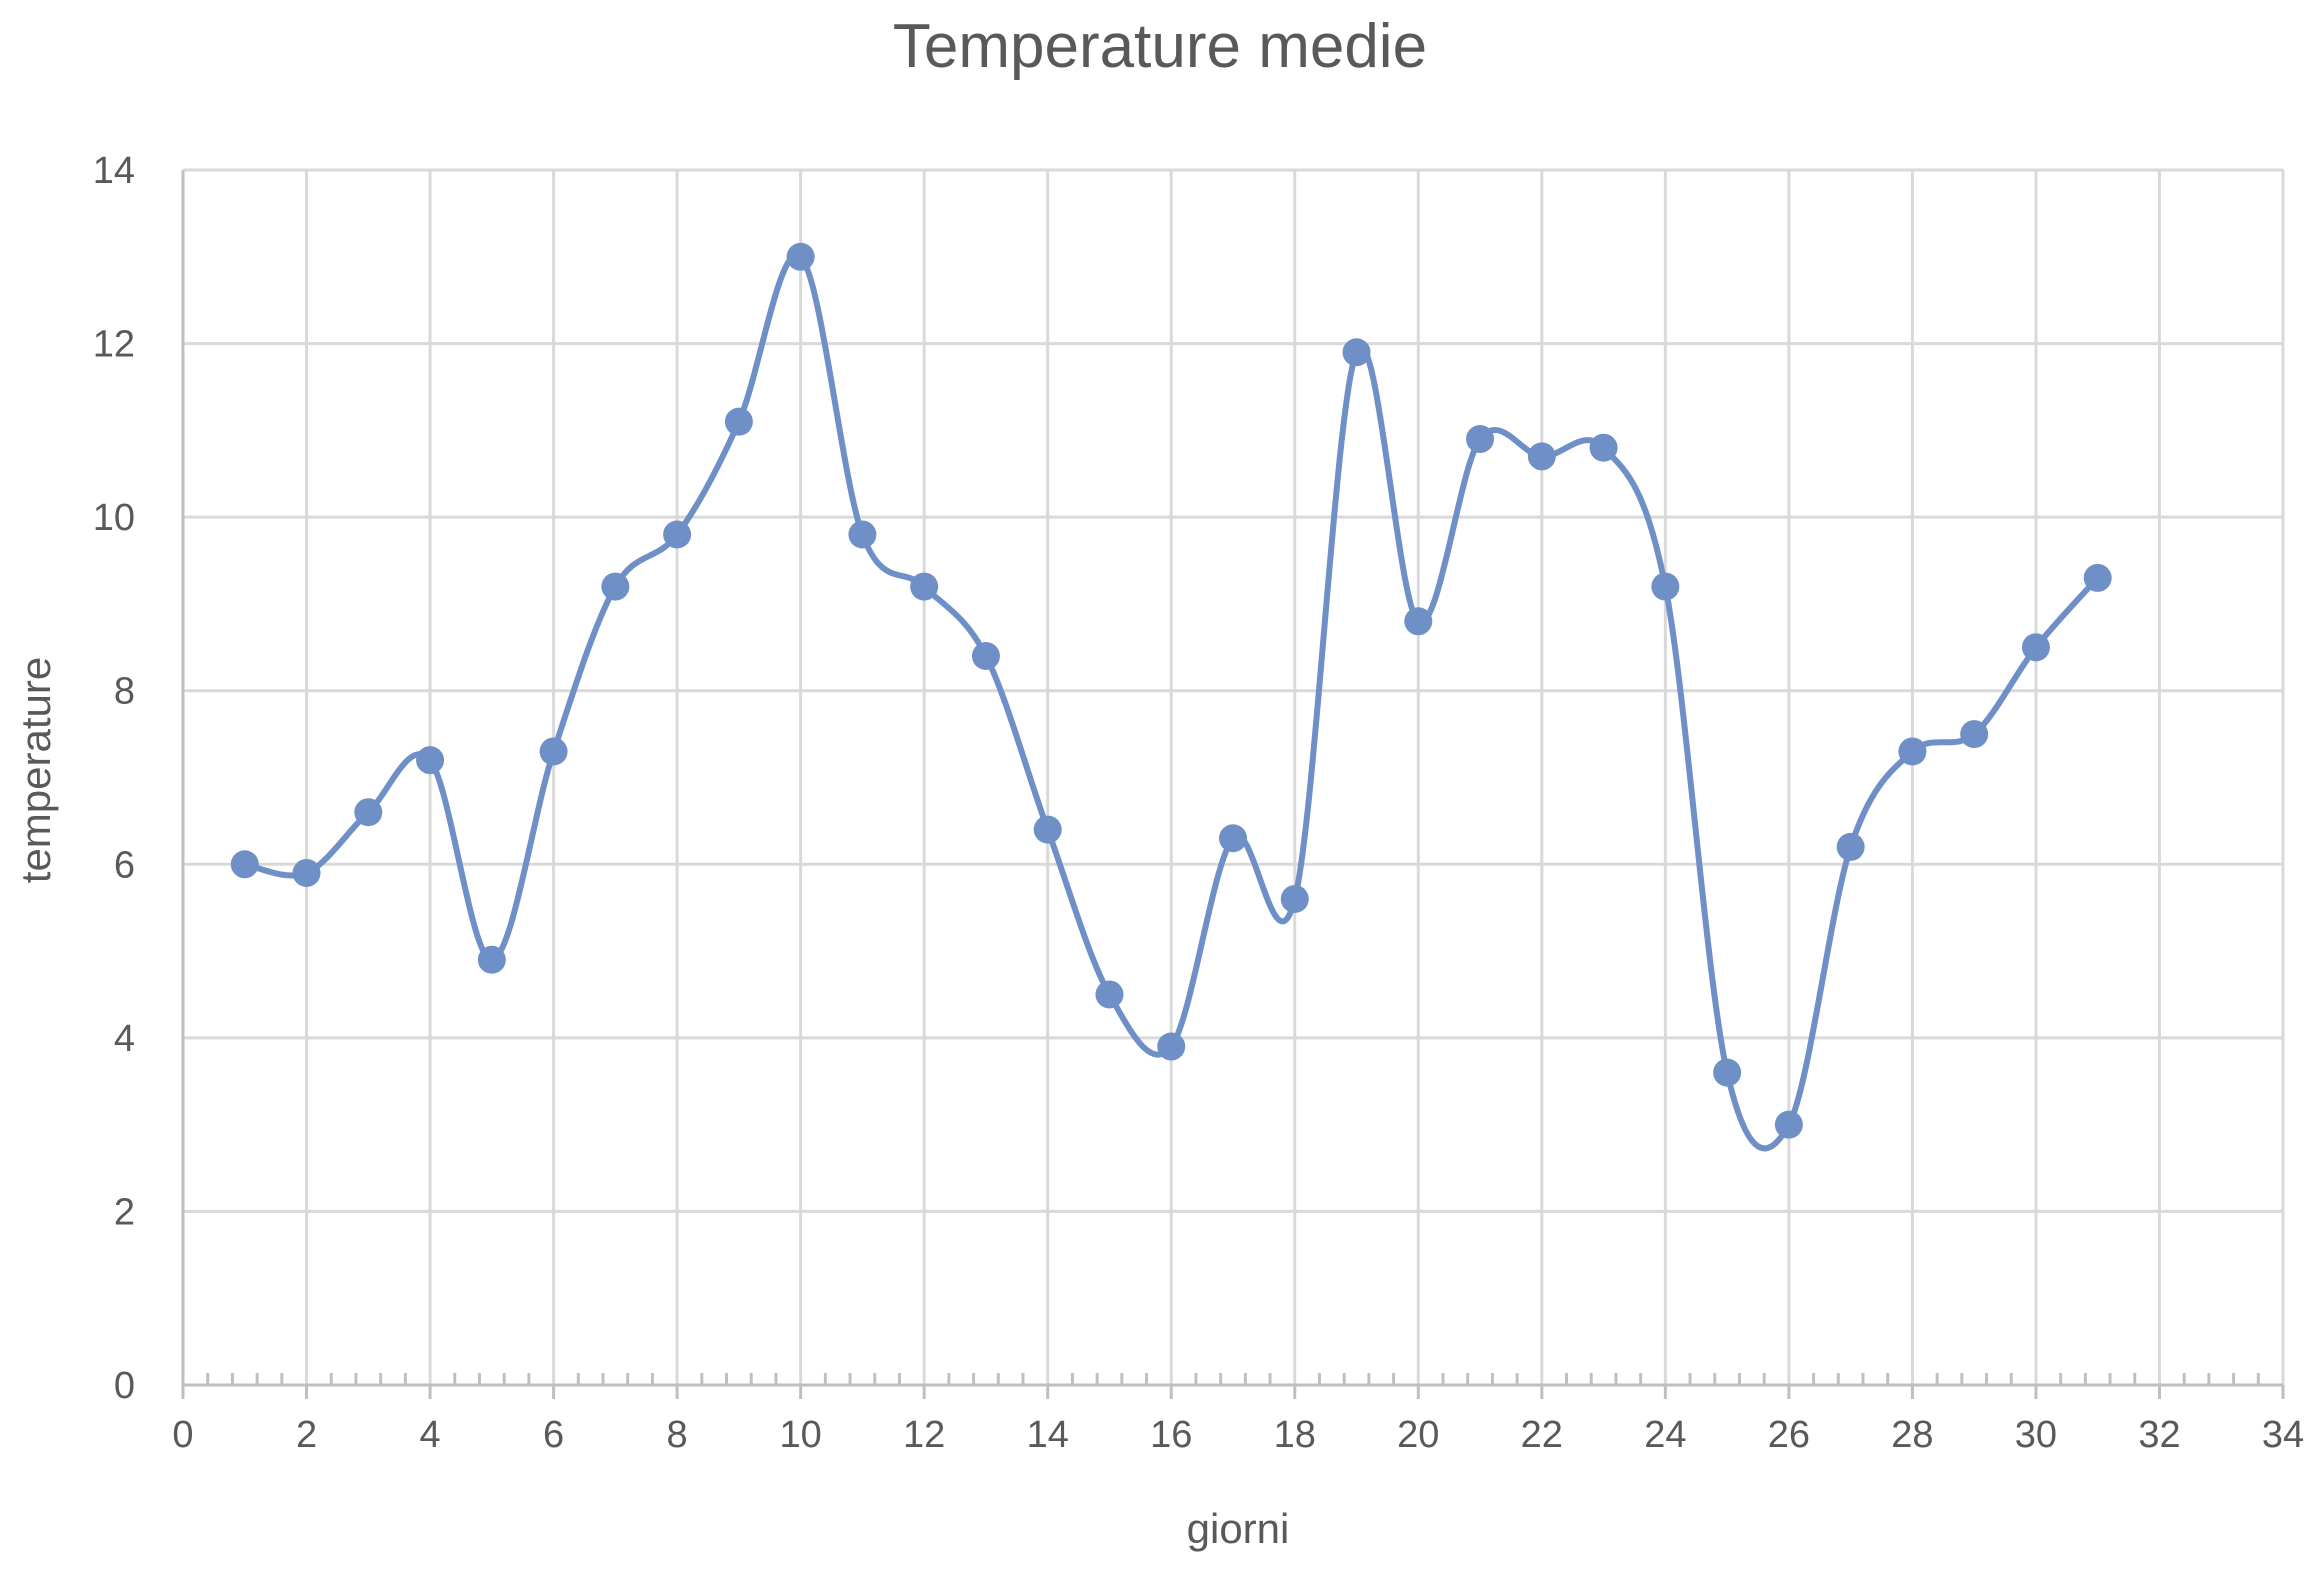  What do you see at coordinates (182, 1435) in the screenshot?
I see `x-tick-label: 0` at bounding box center [182, 1435].